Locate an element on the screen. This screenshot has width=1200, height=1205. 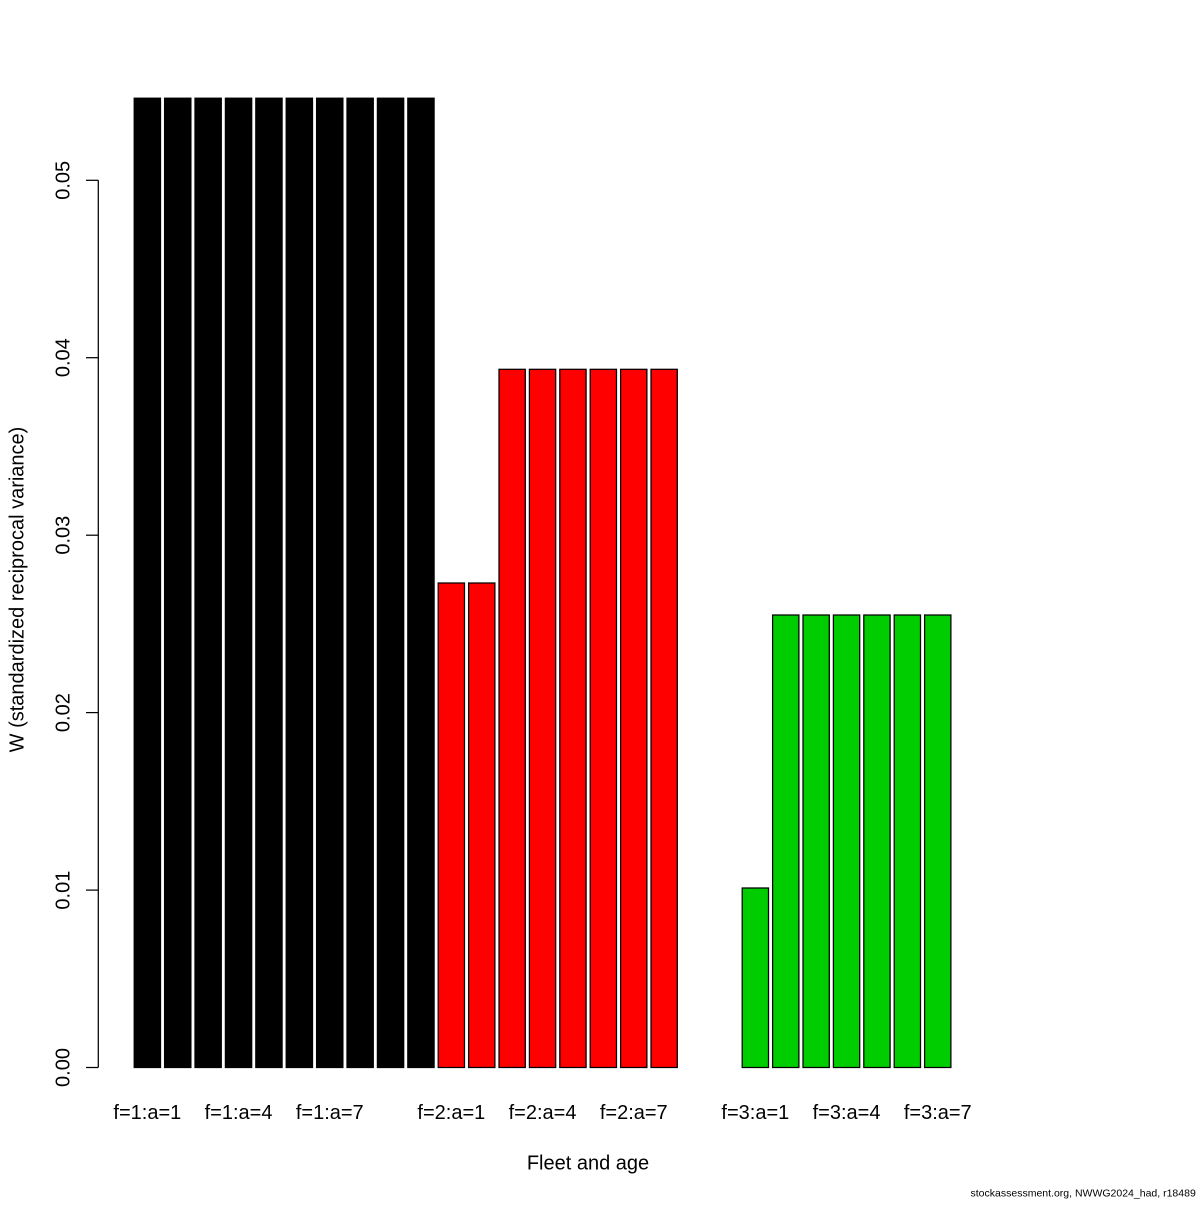
svg-text: f=3:a=7 is located at coordinates (938, 1113).